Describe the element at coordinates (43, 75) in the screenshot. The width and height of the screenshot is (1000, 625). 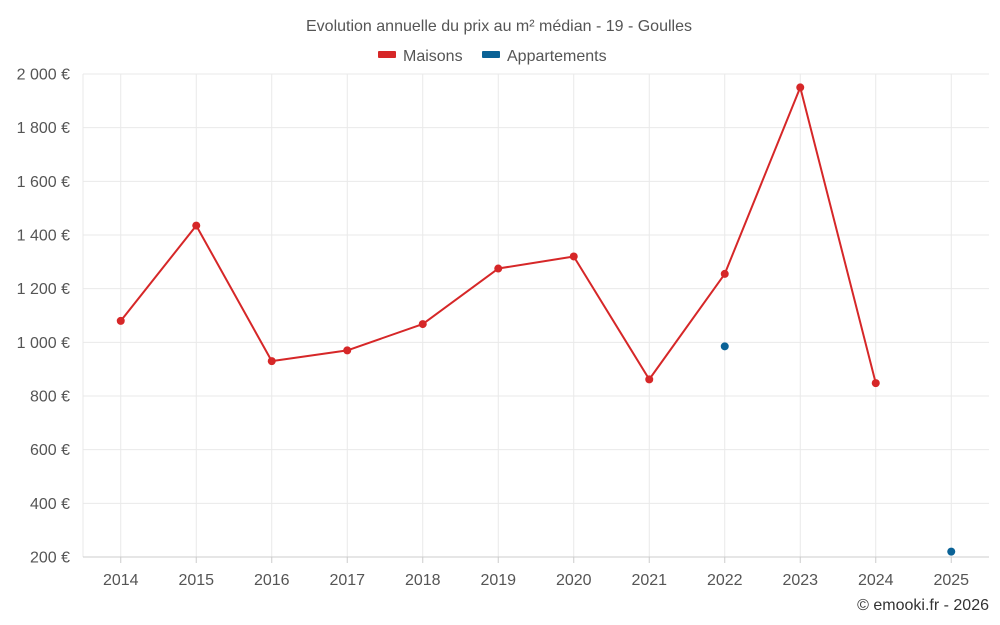
I see `y-tick-label: 2 000 €` at that location.